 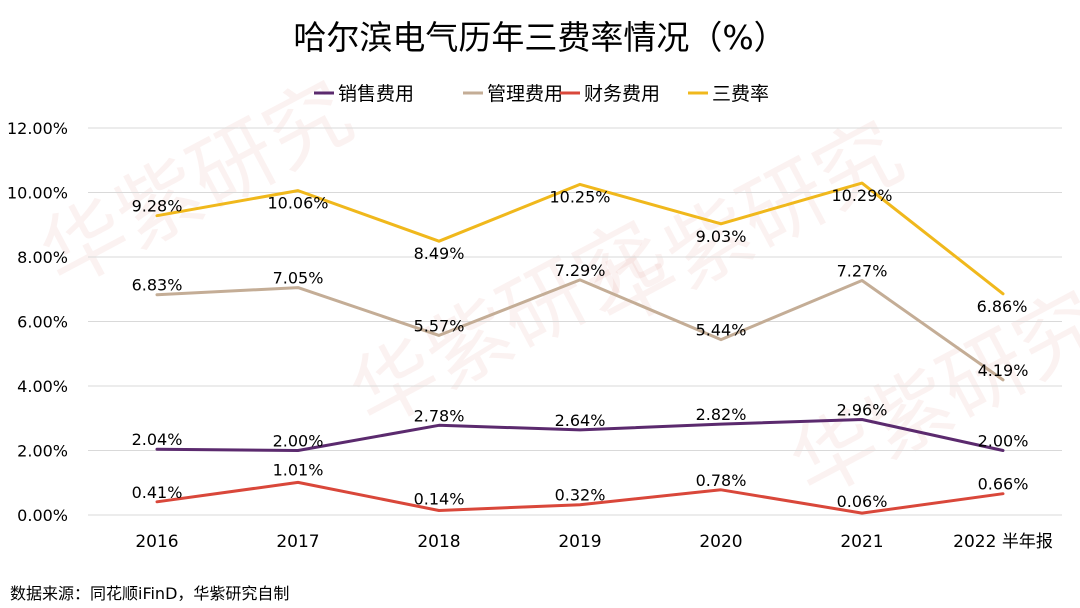 I want to click on data-label: 6.86%, so click(x=1002, y=306).